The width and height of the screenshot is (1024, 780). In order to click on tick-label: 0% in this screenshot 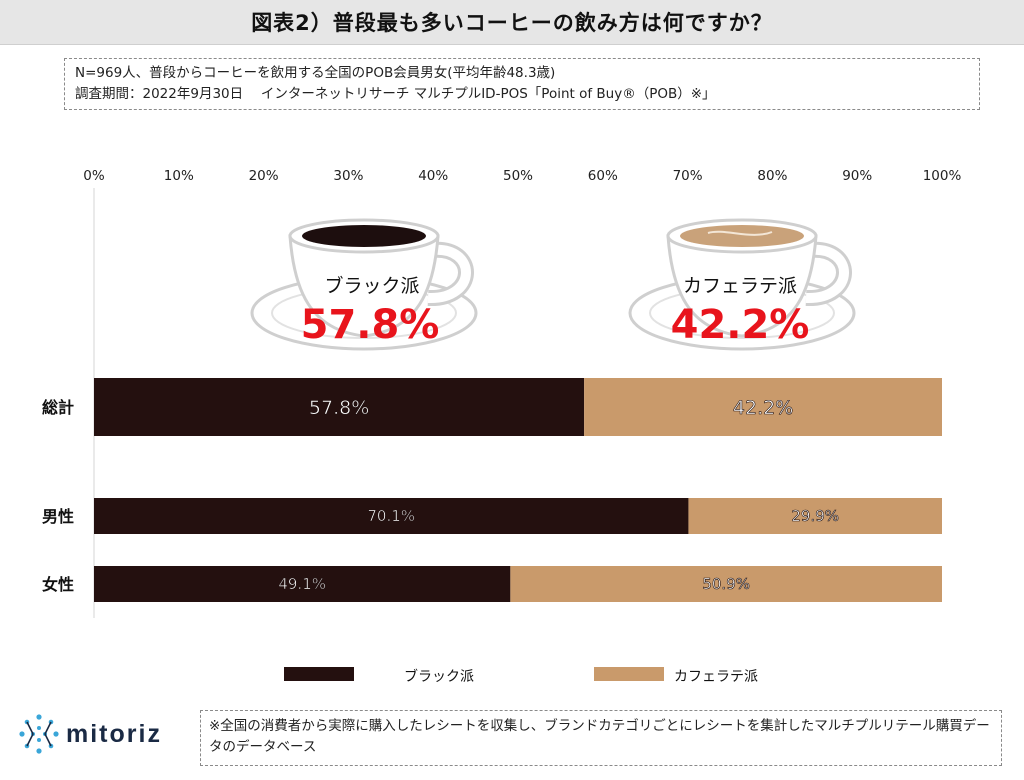, I will do `click(94, 176)`.